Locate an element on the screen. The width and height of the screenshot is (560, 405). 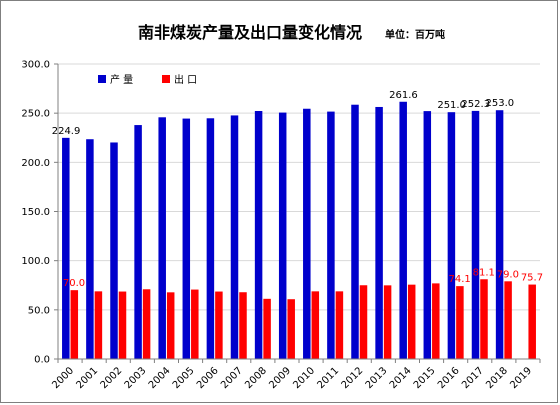
data-label-production: 252.3 is located at coordinates (475, 104).